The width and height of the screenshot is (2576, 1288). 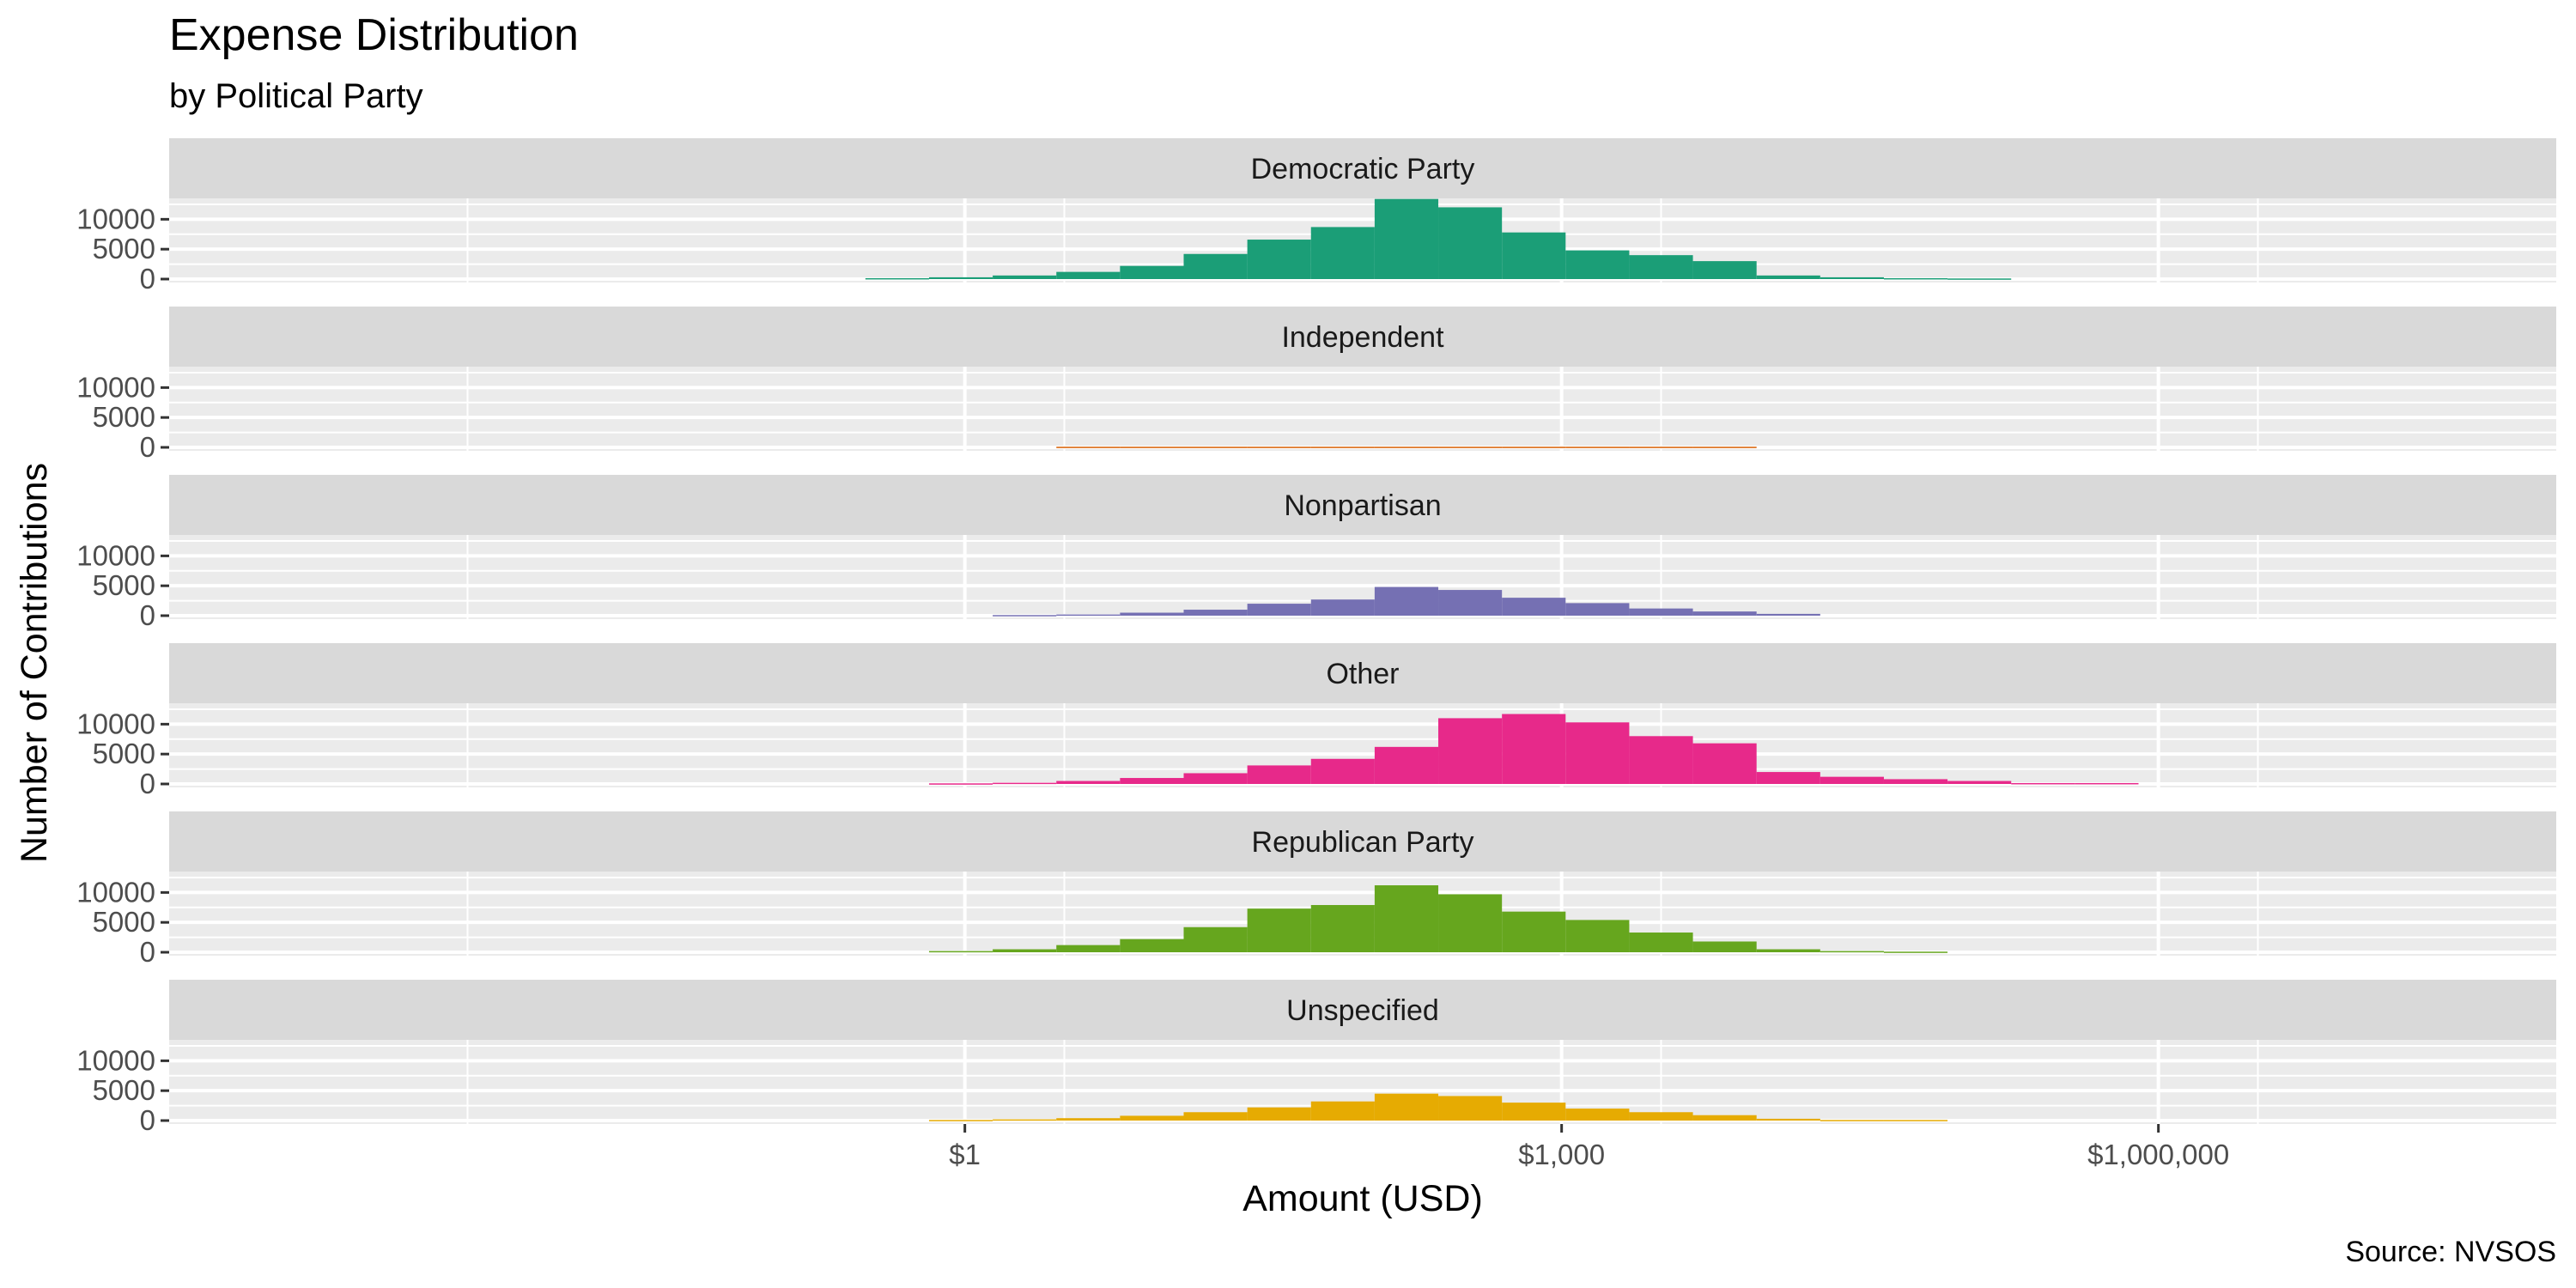 I want to click on facet-strip-label: Democratic Party, so click(x=1363, y=169).